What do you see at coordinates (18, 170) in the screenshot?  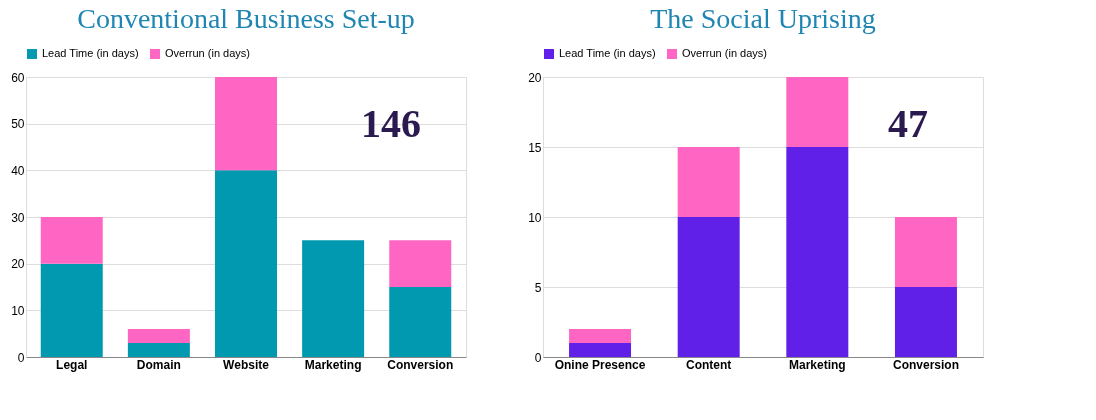 I see `y-tick-label: 40` at bounding box center [18, 170].